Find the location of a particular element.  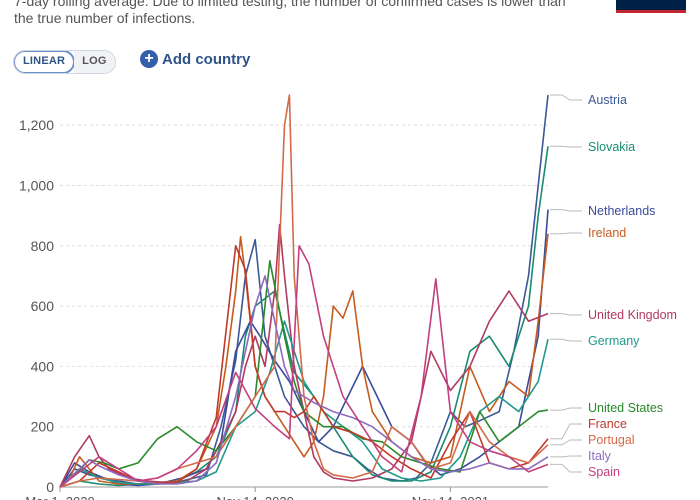

legend-label-ireland: Ireland is located at coordinates (607, 233).